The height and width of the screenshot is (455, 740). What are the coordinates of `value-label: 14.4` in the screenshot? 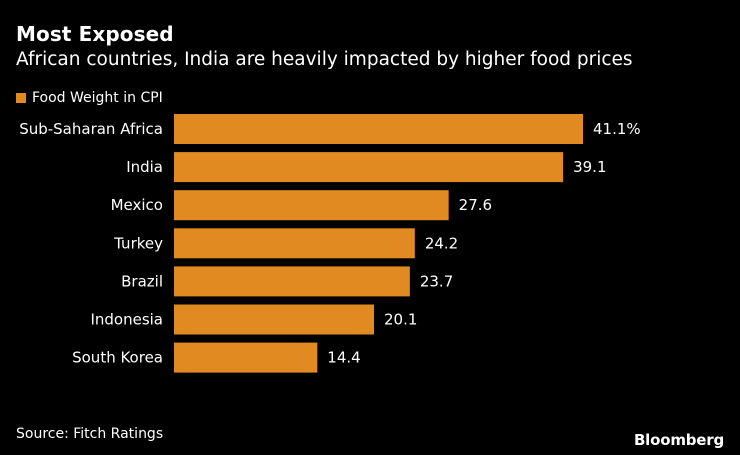 It's located at (343, 358).